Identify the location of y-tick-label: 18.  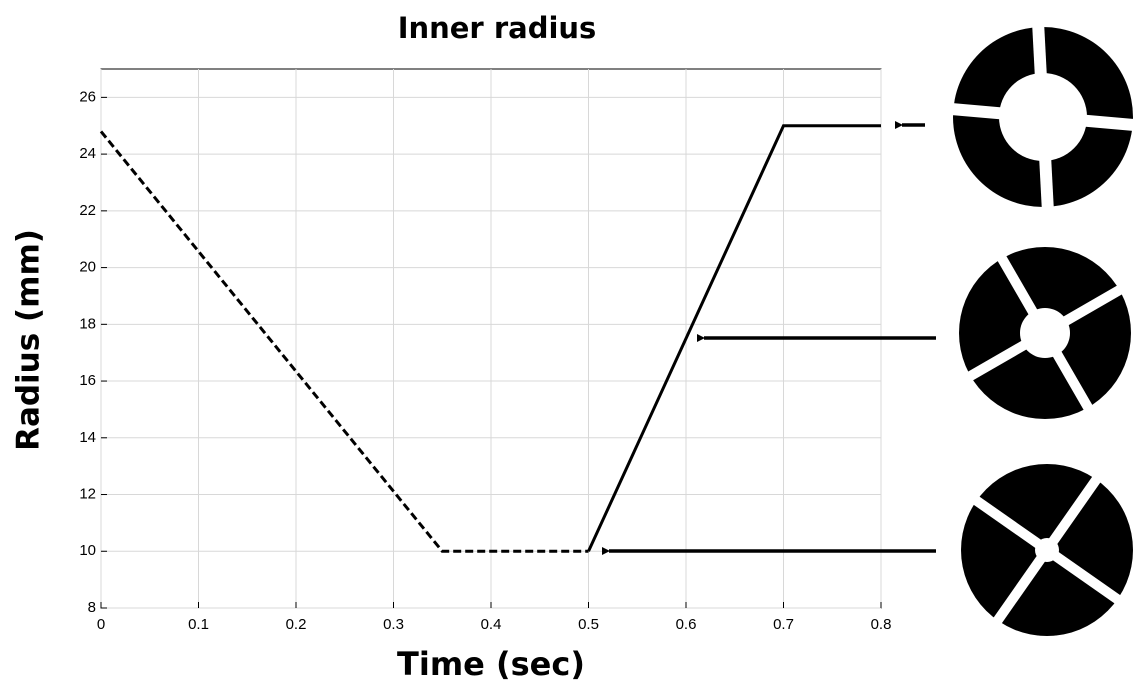
(87, 323).